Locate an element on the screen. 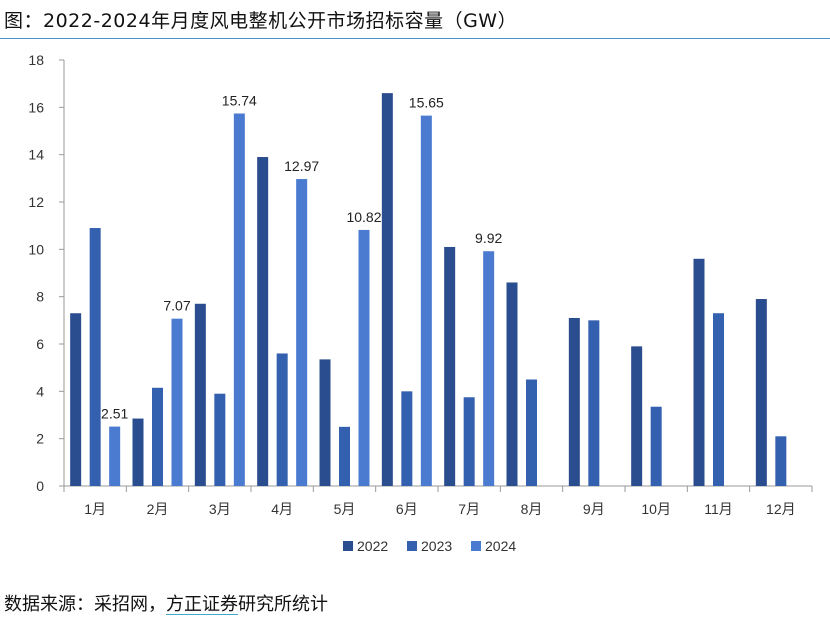 The height and width of the screenshot is (630, 830). x-tick-label: 11月 is located at coordinates (718, 509).